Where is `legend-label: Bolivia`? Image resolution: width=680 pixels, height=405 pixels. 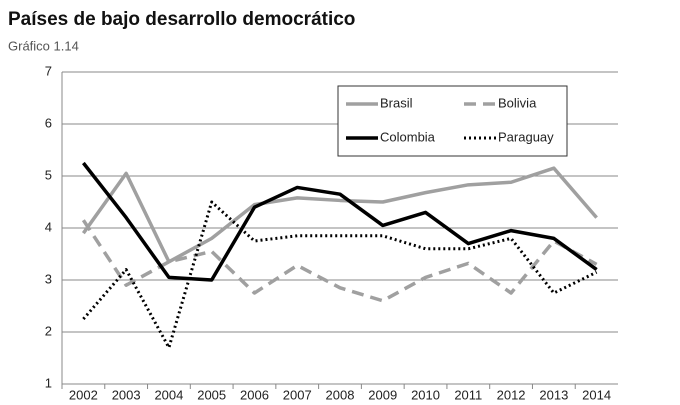
legend-label: Bolivia is located at coordinates (517, 102).